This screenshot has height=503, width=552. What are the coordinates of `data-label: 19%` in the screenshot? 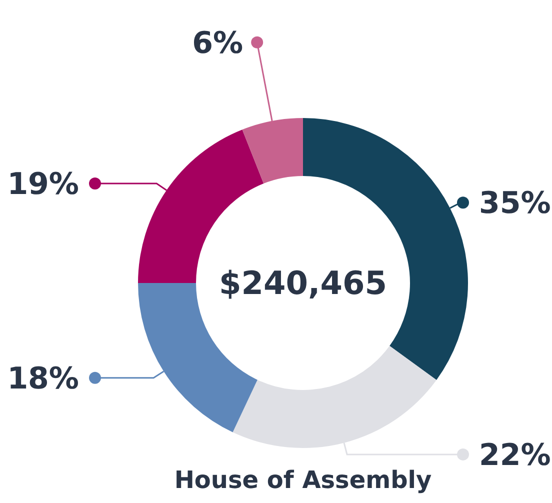 It's located at (43, 184).